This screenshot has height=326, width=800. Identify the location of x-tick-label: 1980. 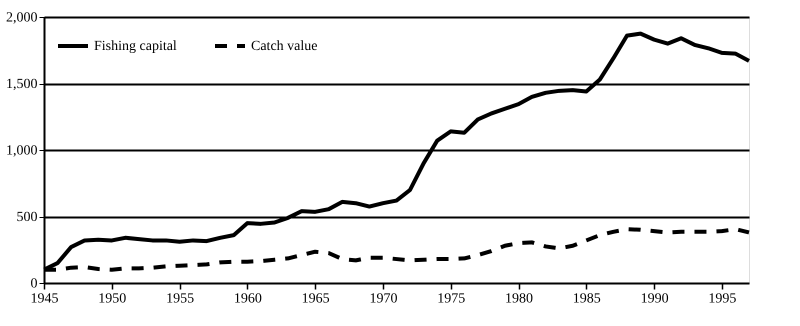
(519, 299).